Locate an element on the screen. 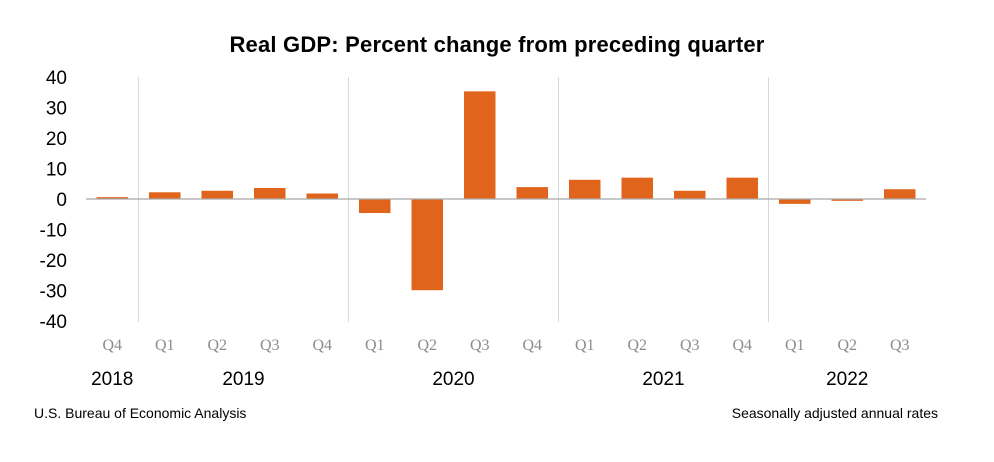 Image resolution: width=994 pixels, height=462 pixels. y-tick-label: 0 is located at coordinates (61, 200).